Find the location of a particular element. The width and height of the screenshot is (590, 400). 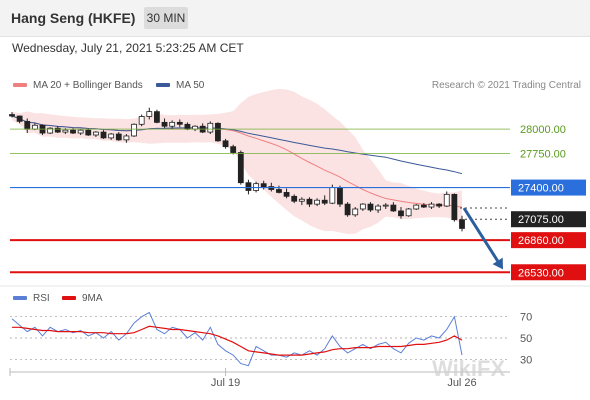

legend-ma20: MA 20 + Bollinger Bands is located at coordinates (78, 85).